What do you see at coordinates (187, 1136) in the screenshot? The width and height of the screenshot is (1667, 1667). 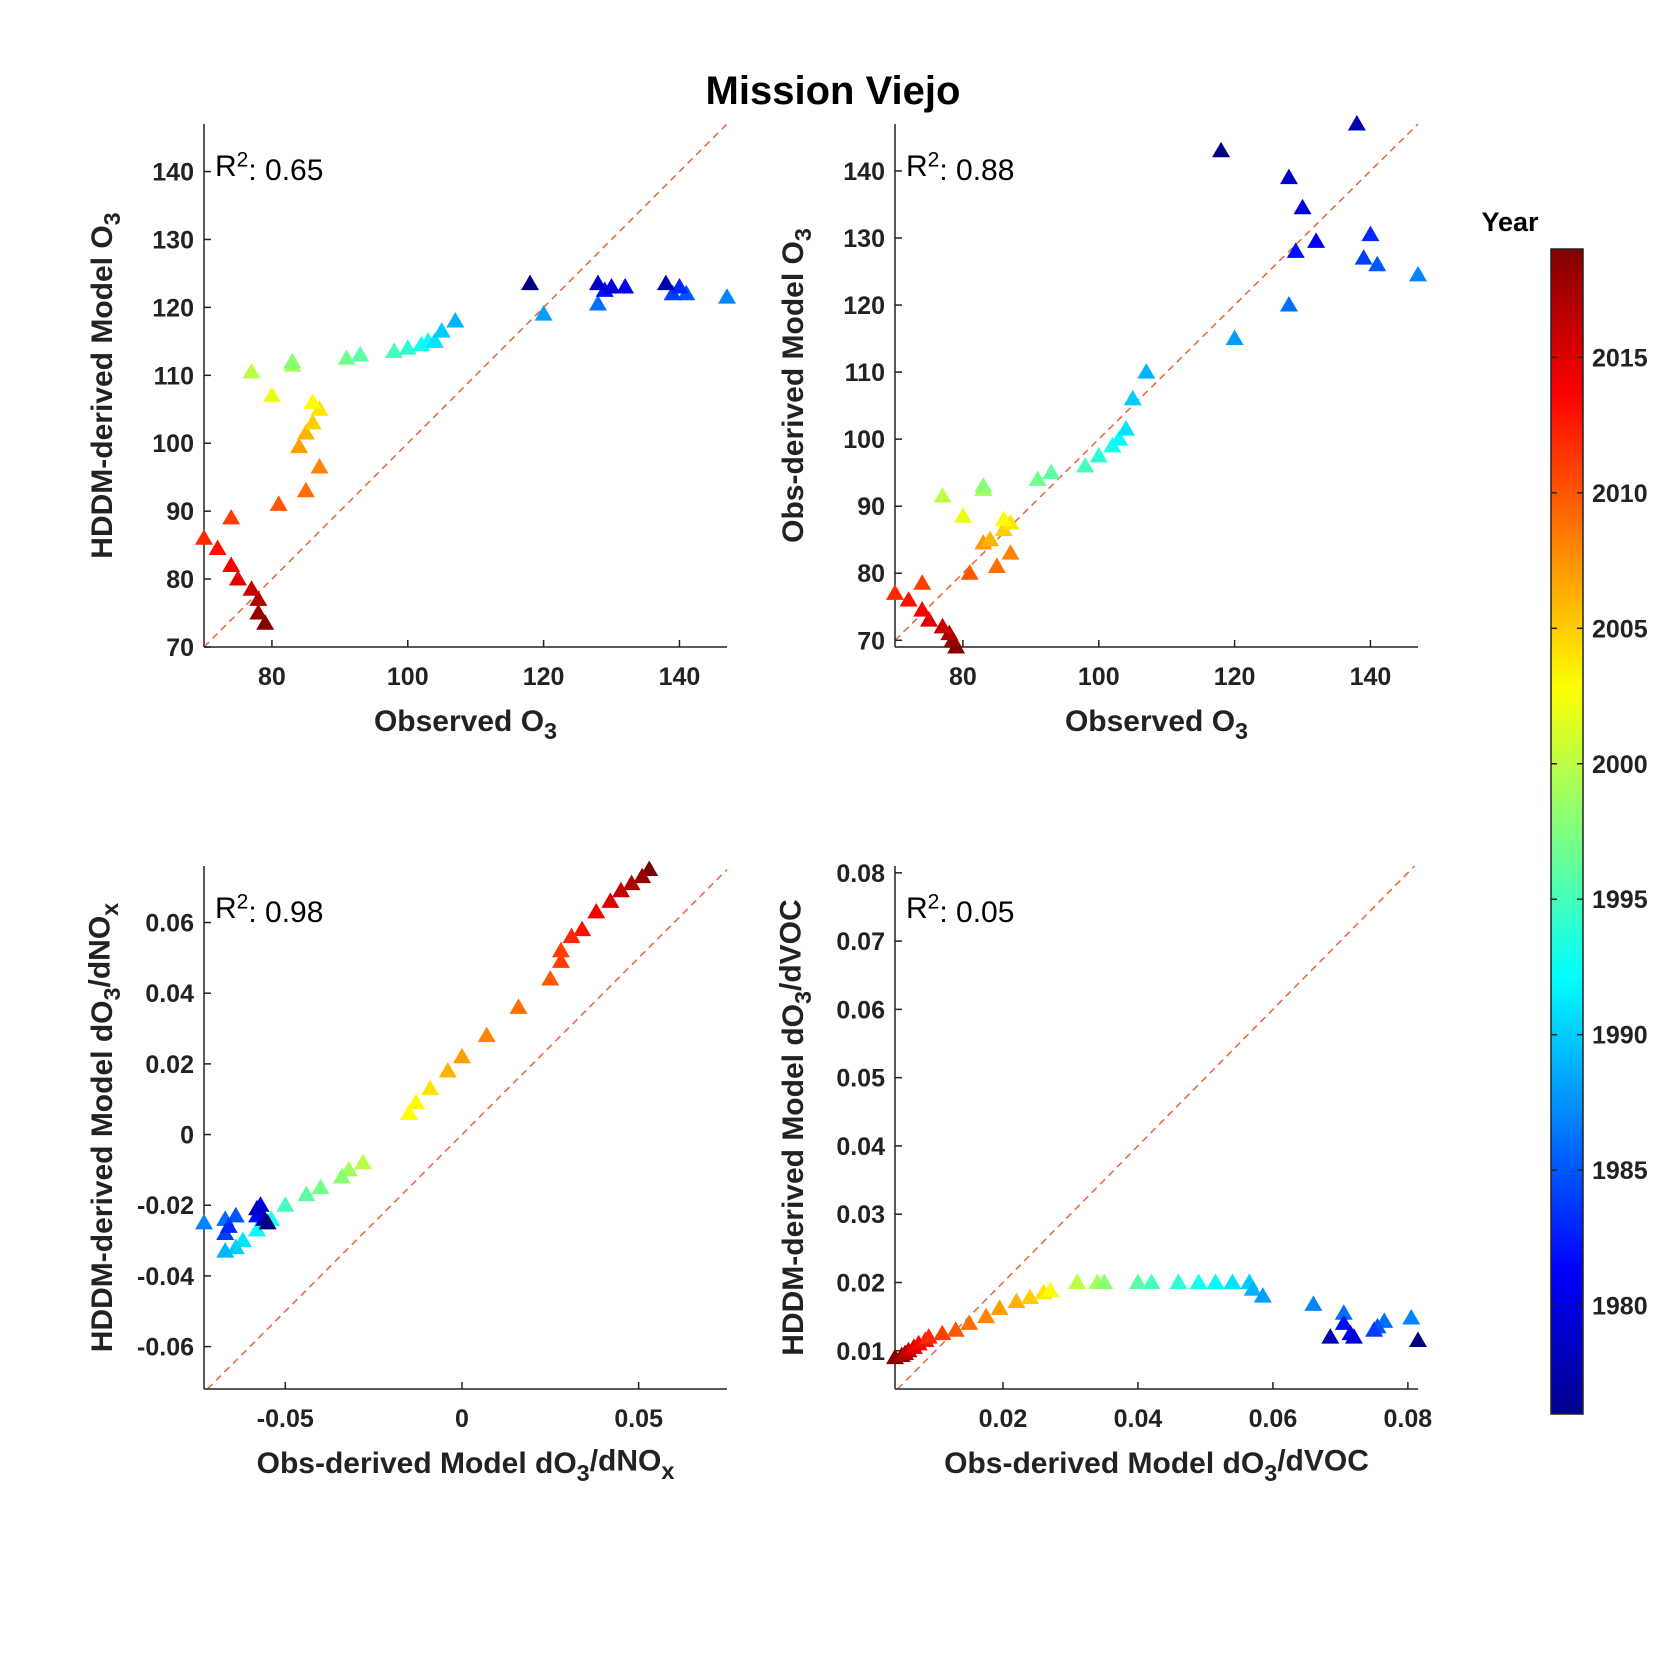 I see `y-tick-label: 0` at bounding box center [187, 1136].